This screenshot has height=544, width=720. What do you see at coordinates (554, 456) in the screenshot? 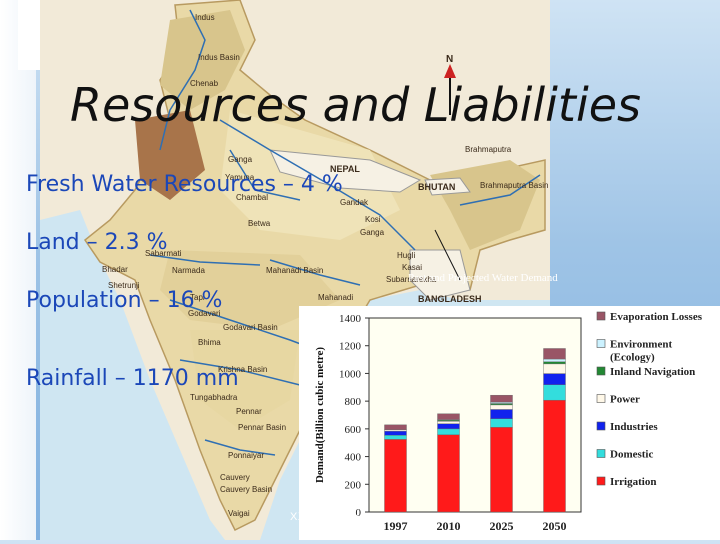
I see `bar-2050-irrigation` at bounding box center [554, 456].